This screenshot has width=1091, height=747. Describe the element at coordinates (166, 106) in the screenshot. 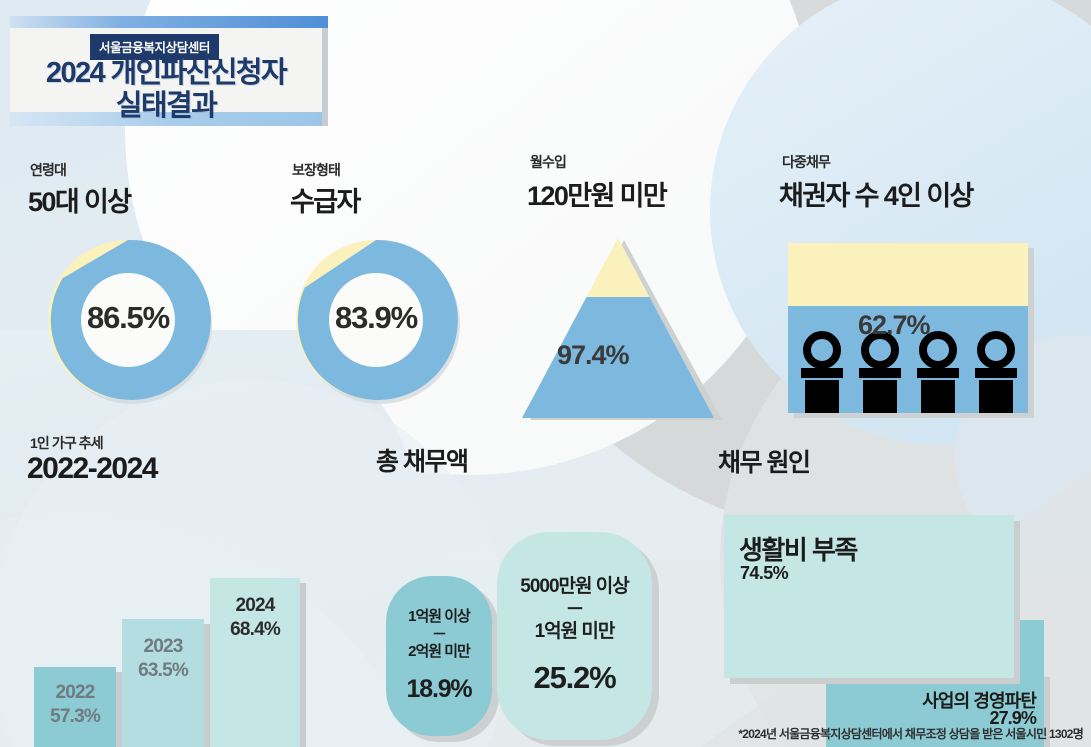

I see `page-title-line2: 실태결과` at that location.